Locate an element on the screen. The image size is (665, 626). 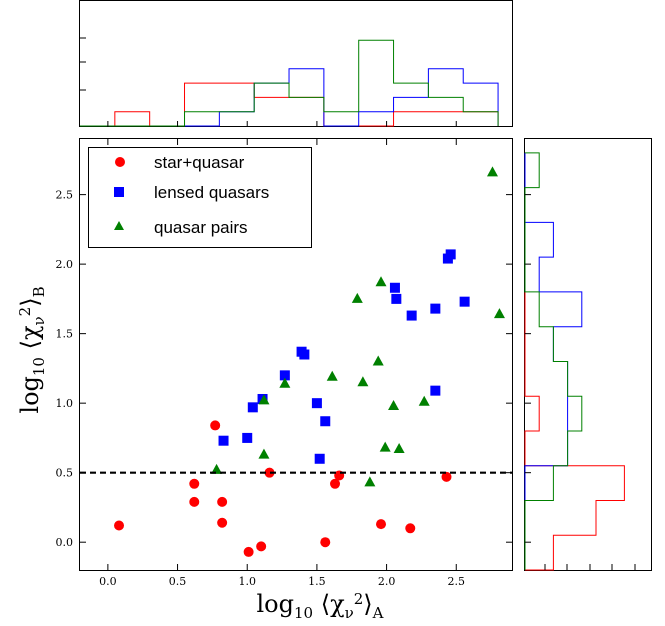
legend-marker-quasar-pairs is located at coordinates (119, 225).